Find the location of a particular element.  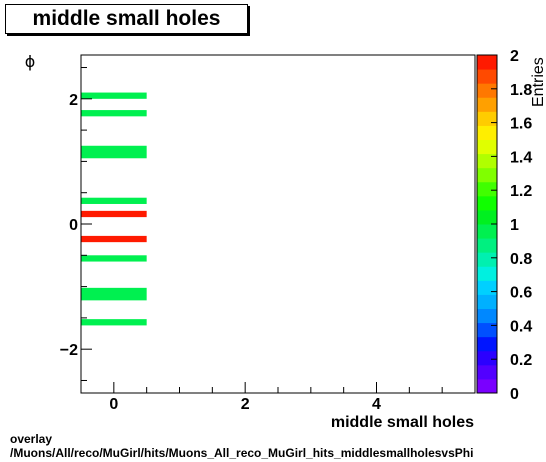

y-tick-label: 0 is located at coordinates (73, 225).